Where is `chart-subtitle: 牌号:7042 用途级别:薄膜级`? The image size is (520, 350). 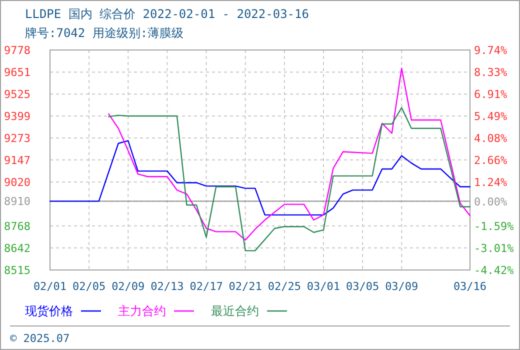
chart-subtitle: 牌号:7042 用途级别:薄膜级 is located at coordinates (104, 33).